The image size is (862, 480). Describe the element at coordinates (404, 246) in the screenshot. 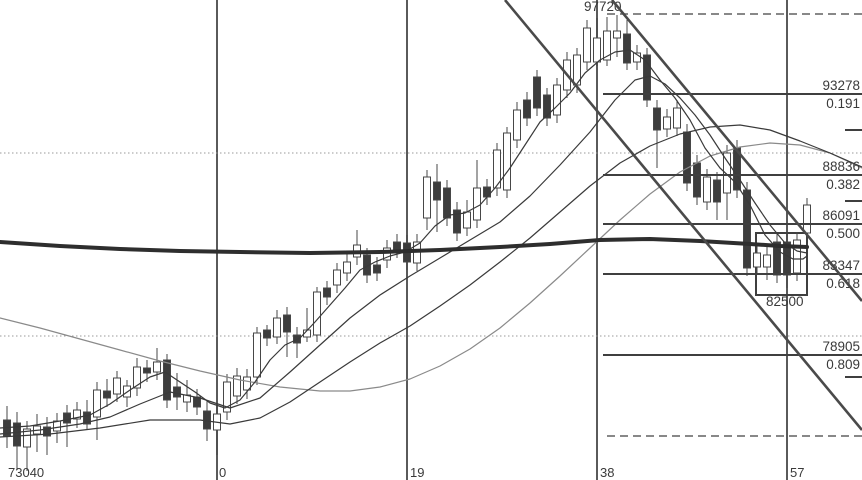

I see `ma-thick-flat` at that location.